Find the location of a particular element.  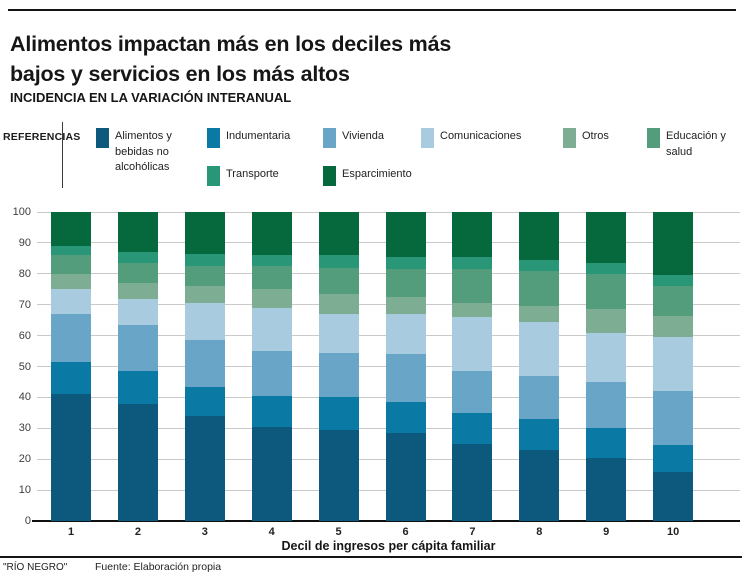

y-tick-label-0: 0 is located at coordinates (27, 521).